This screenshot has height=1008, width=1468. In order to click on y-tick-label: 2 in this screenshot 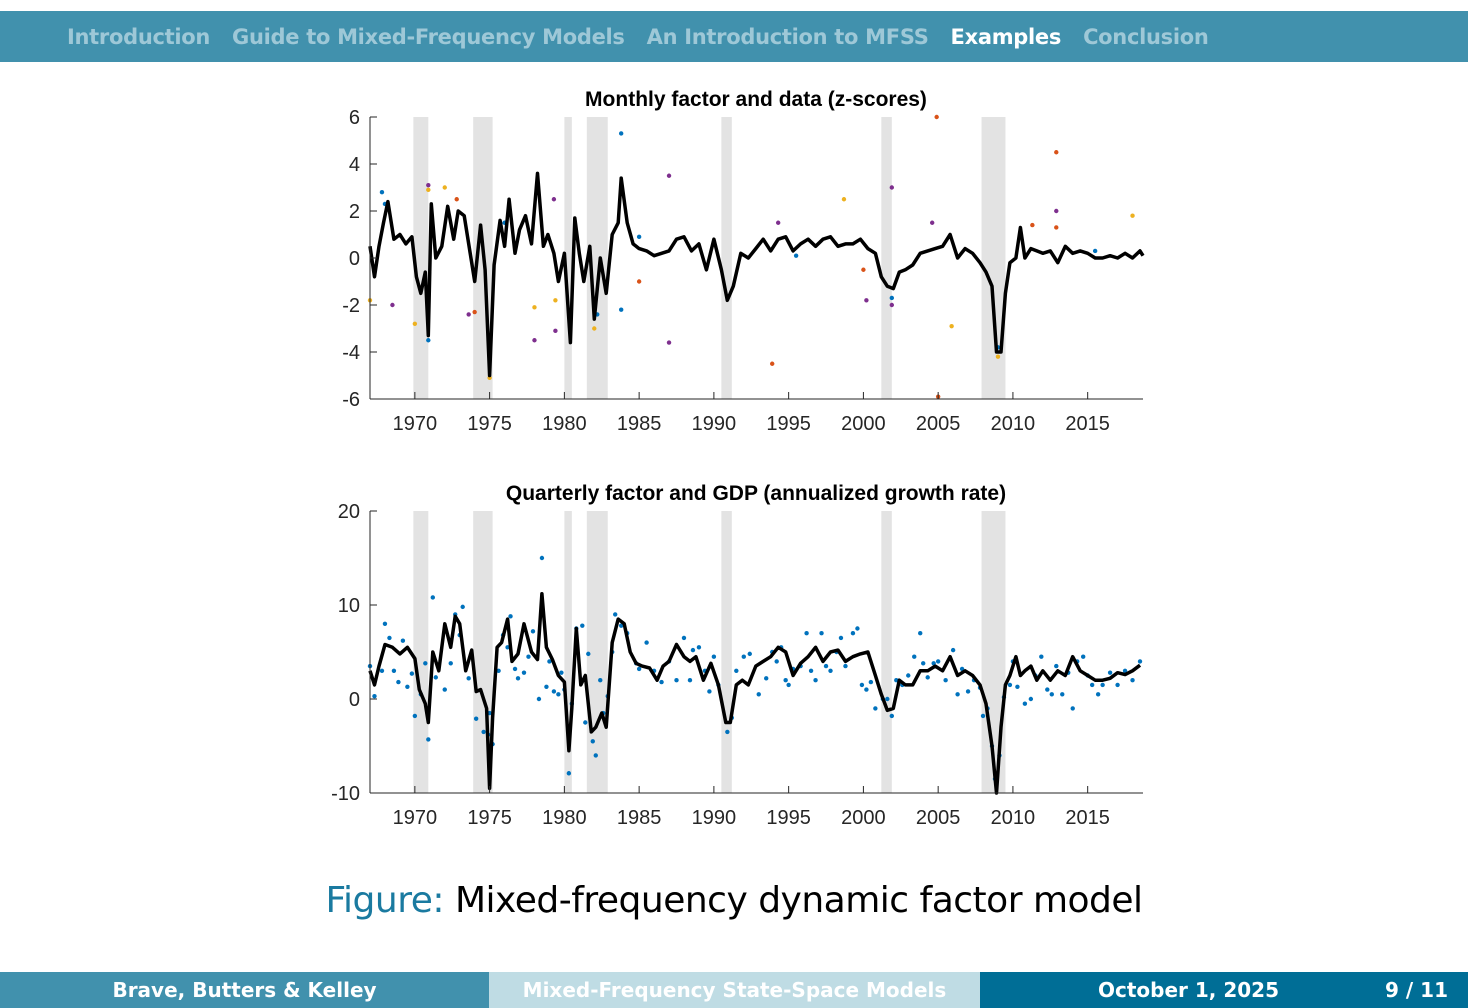, I will do `click(354, 212)`.